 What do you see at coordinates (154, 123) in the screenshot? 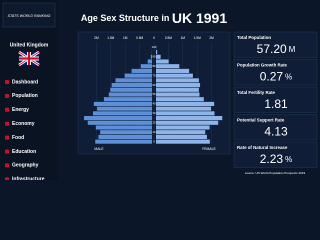
I see `age-label: 20` at bounding box center [154, 123].